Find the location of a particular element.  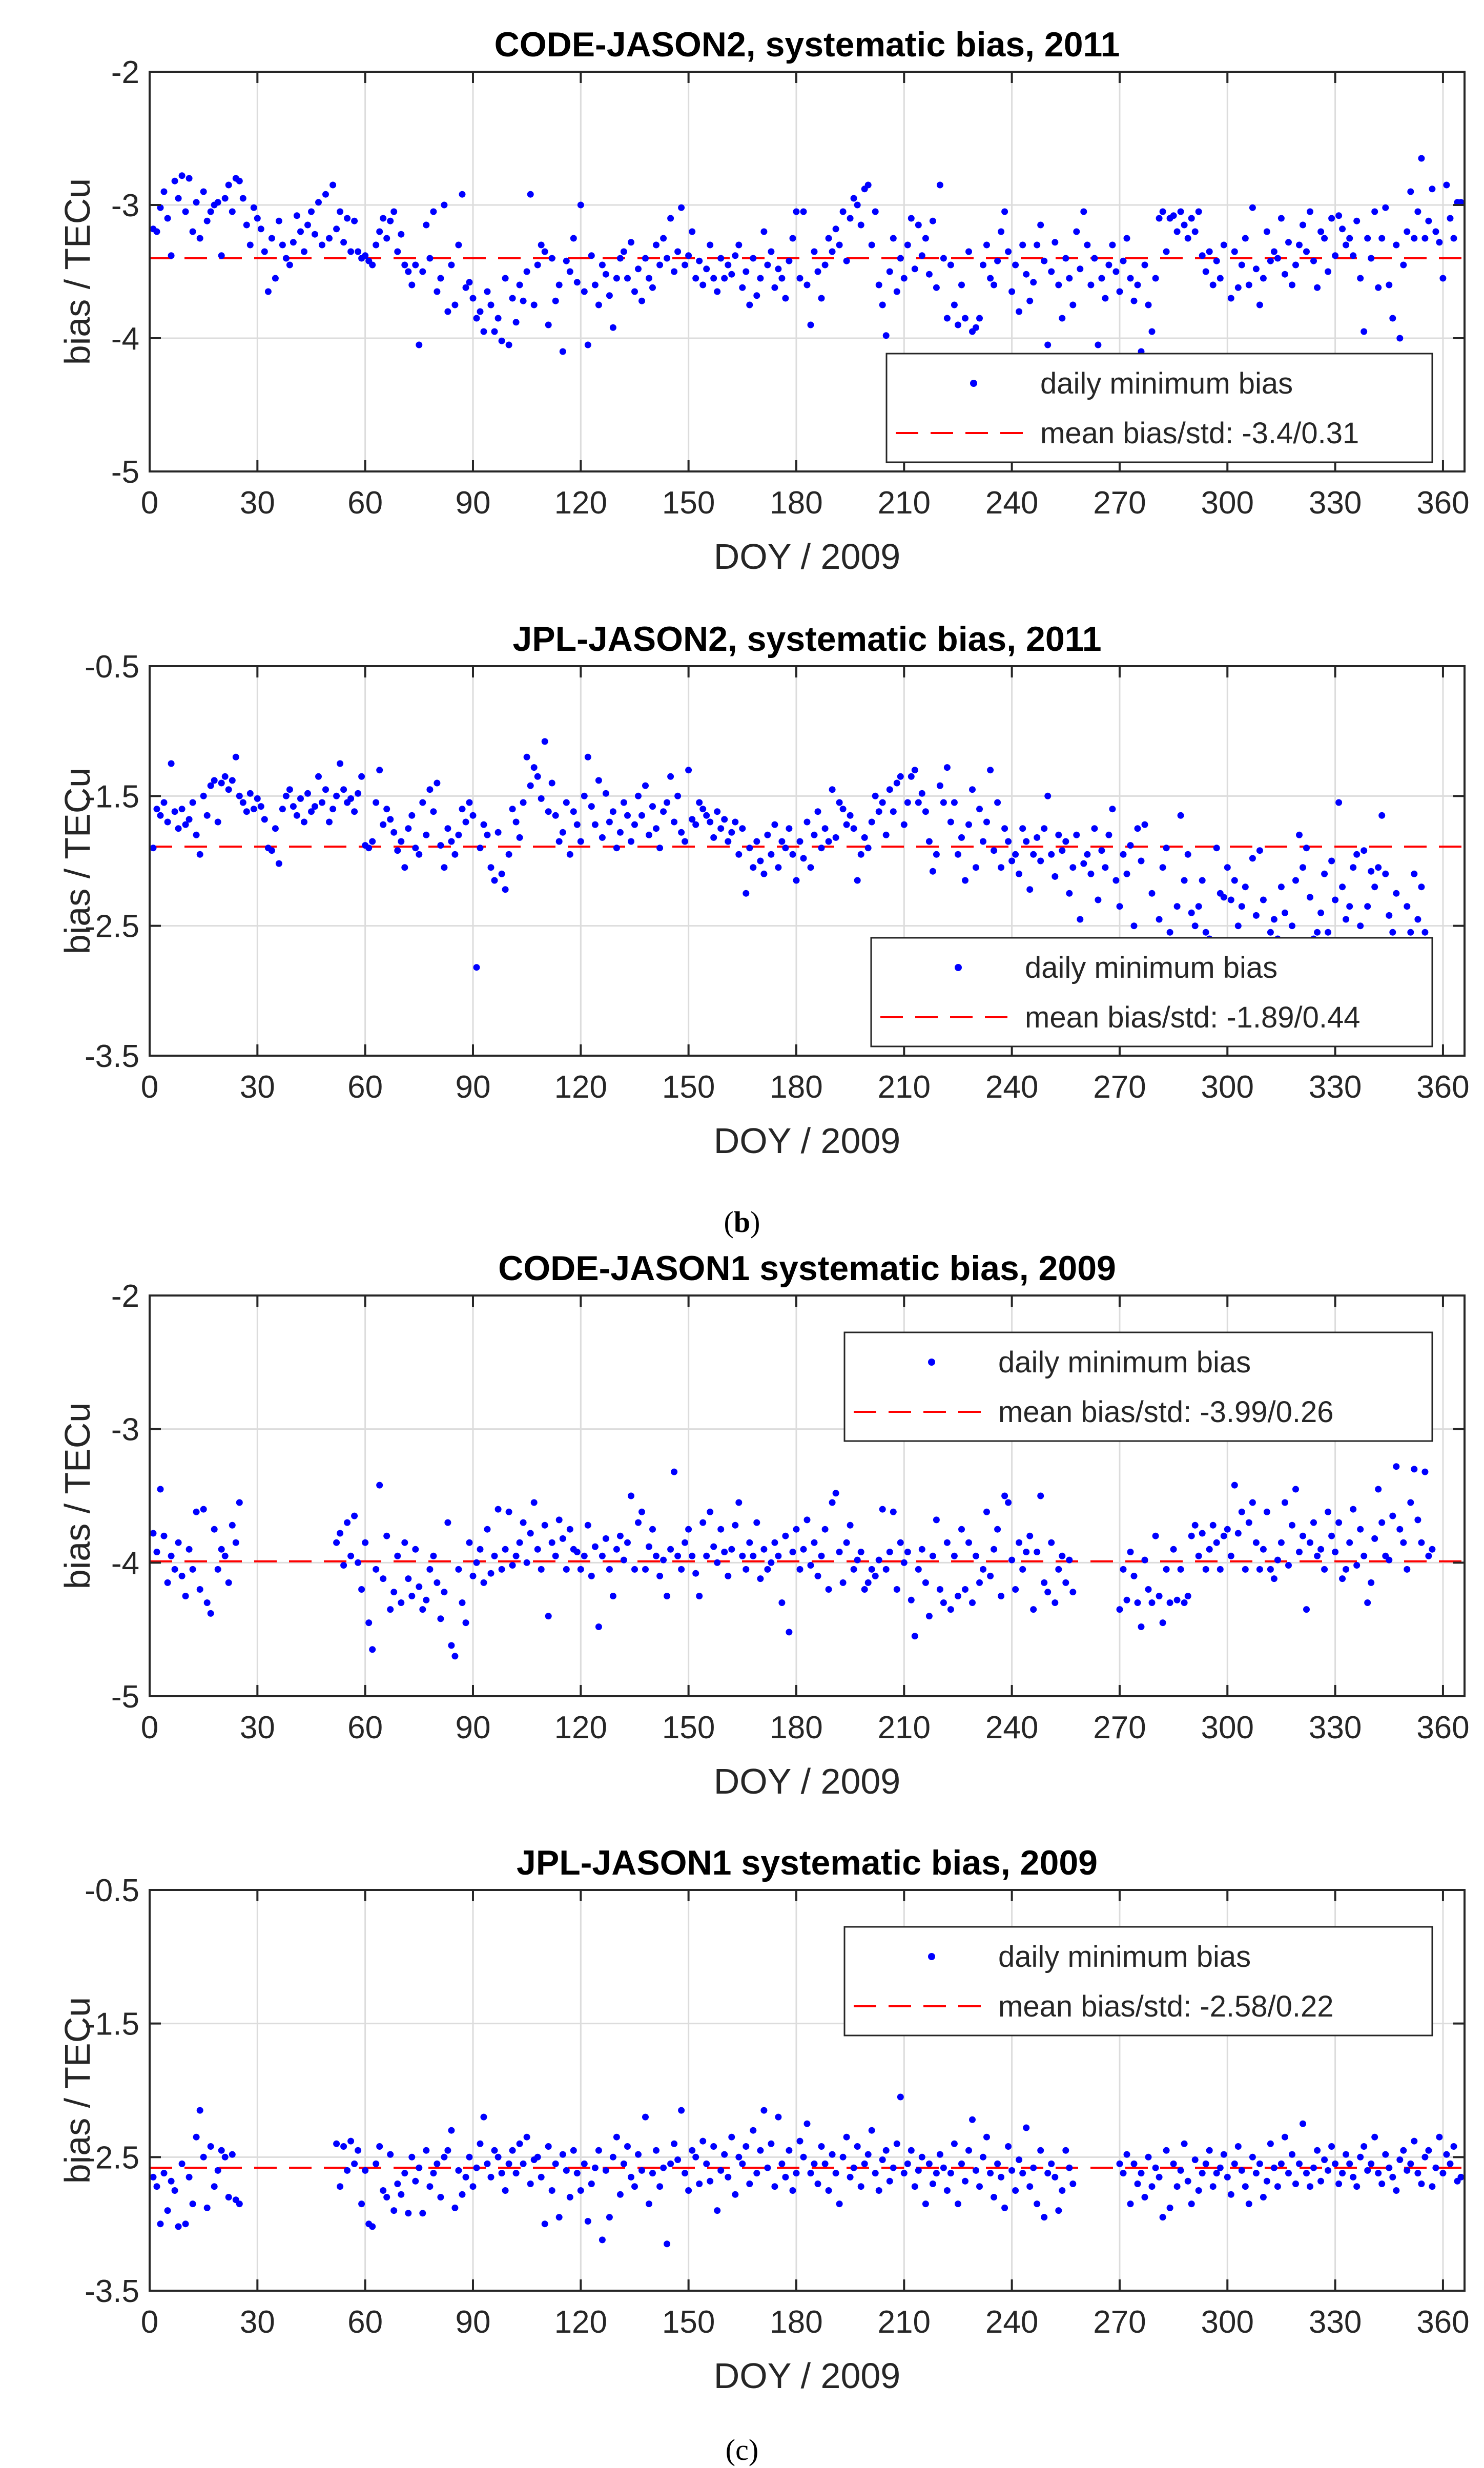

x-tick-label: 30 is located at coordinates (257, 2322).